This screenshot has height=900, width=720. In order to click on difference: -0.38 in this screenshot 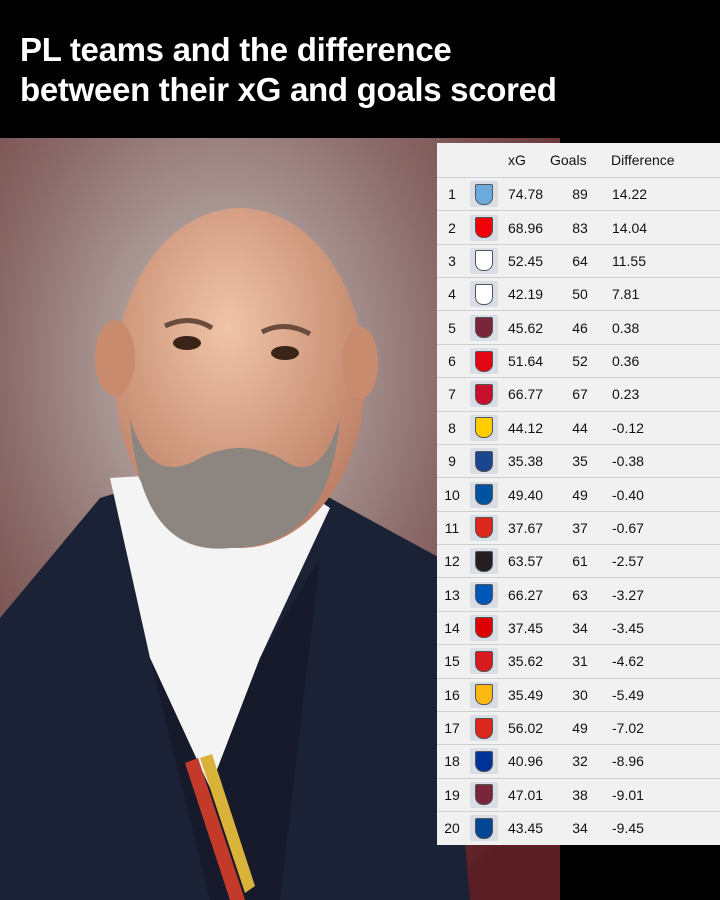, I will do `click(628, 461)`.